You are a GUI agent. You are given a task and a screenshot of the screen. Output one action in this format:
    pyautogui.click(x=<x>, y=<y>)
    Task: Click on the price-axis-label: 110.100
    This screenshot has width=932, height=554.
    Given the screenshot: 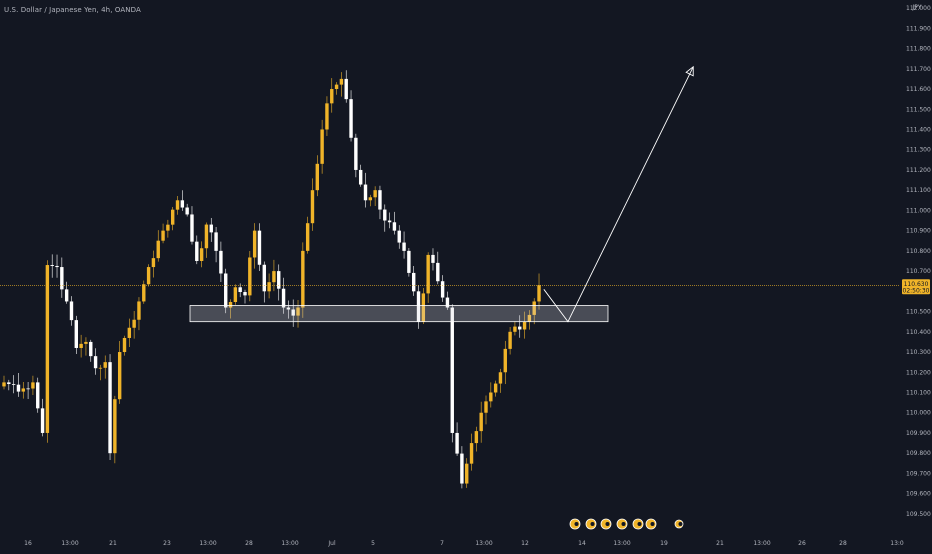 What is the action you would take?
    pyautogui.click(x=918, y=392)
    